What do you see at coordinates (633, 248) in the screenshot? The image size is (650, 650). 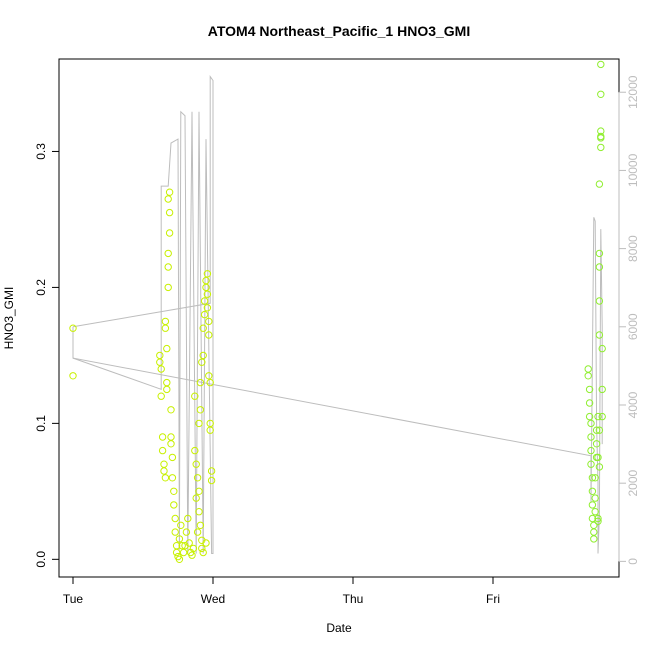 I see `y-right-tick-label: 8000` at bounding box center [633, 248].